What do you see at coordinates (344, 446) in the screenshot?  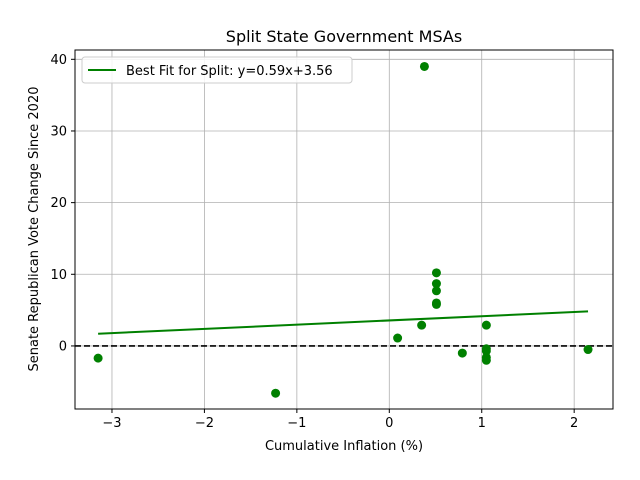 I see `x-axis-label: Cumulative Inflation (%)` at bounding box center [344, 446].